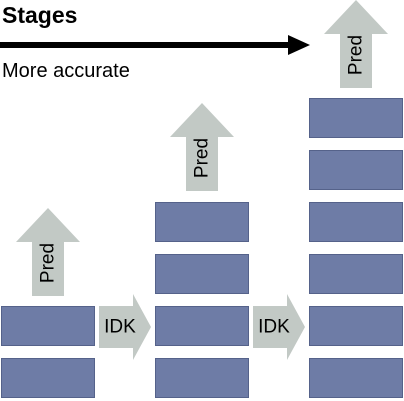 Image resolution: width=404 pixels, height=401 pixels. I want to click on stage-1-idk-arrow-icon, so click(125, 327).